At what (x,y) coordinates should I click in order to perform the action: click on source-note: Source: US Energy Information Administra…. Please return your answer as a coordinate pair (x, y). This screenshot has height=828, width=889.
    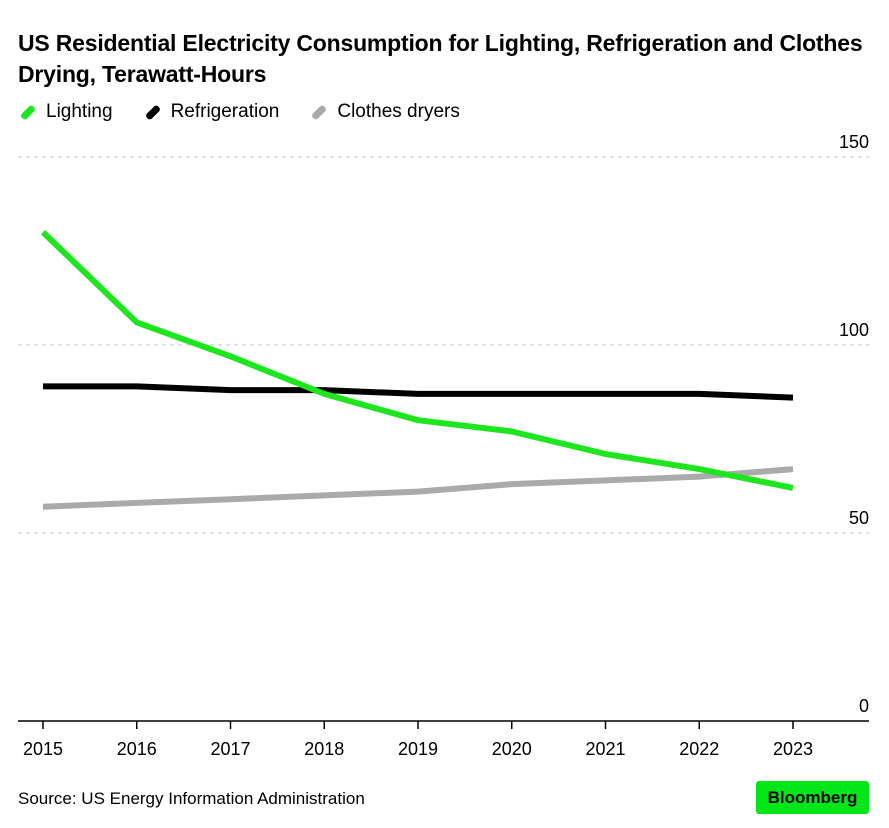
    Looking at the image, I should click on (191, 798).